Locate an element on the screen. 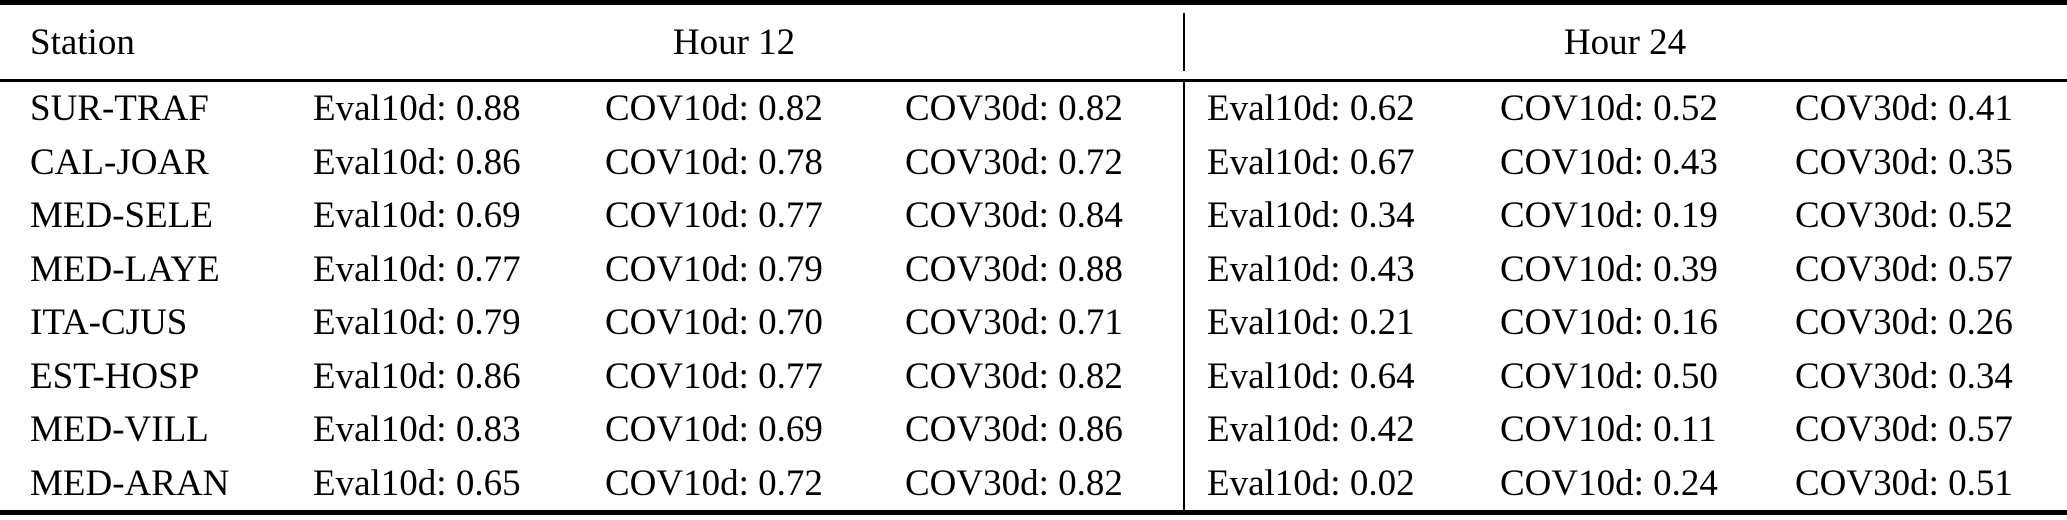 The width and height of the screenshot is (2067, 520). station-name: MED-ARAN is located at coordinates (130, 483).